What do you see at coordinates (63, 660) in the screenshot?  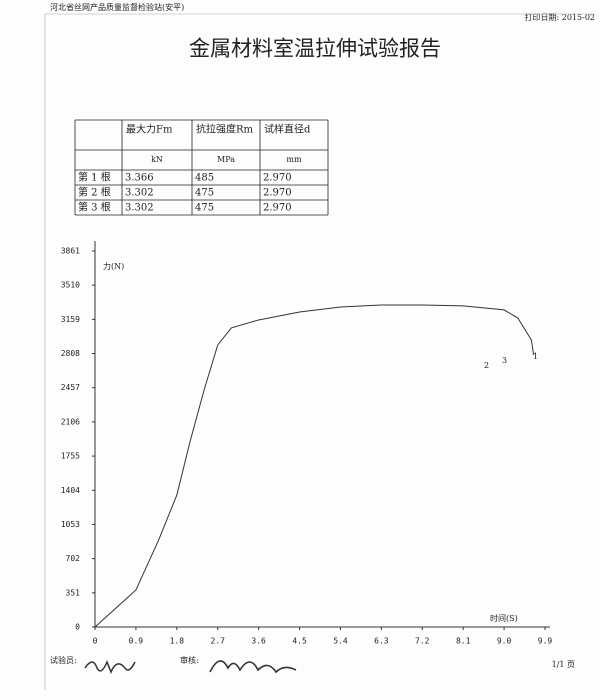 I see `tester-label: 试验员:` at bounding box center [63, 660].